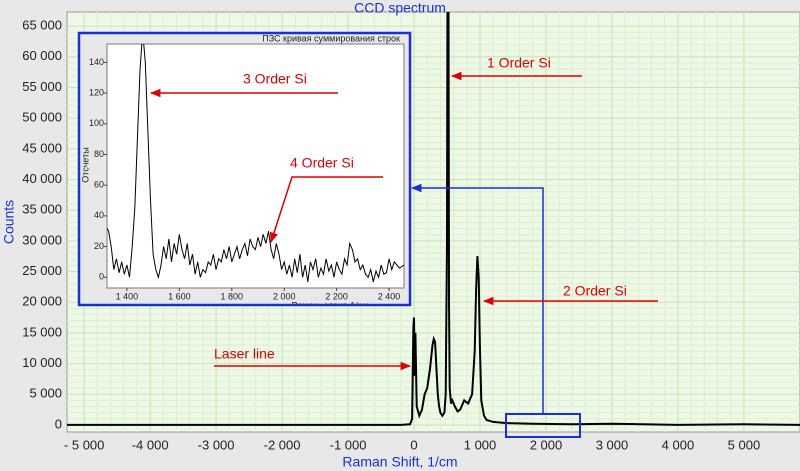 This screenshot has height=471, width=800. What do you see at coordinates (42, 209) in the screenshot?
I see `y-tick-label: 35 000` at bounding box center [42, 209].